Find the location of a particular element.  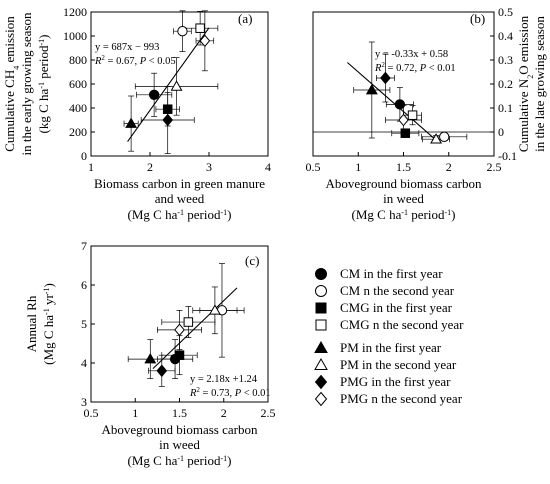

legend-label: CM n the second year is located at coordinates (397, 290).